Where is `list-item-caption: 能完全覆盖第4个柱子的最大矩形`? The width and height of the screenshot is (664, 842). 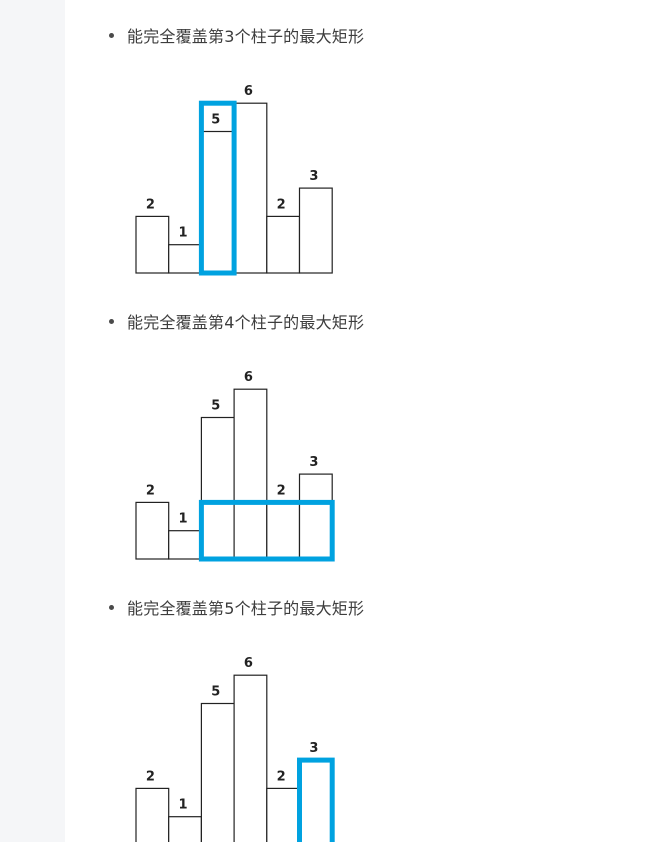 list-item-caption: 能完全覆盖第4个柱子的最大矩形 is located at coordinates (246, 322).